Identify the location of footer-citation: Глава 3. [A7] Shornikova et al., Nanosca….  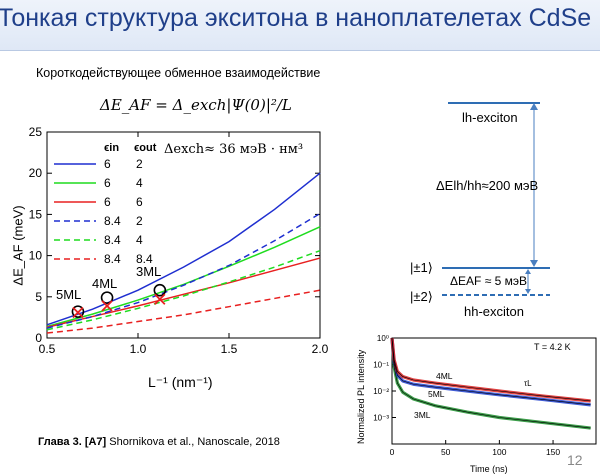
(159, 442).